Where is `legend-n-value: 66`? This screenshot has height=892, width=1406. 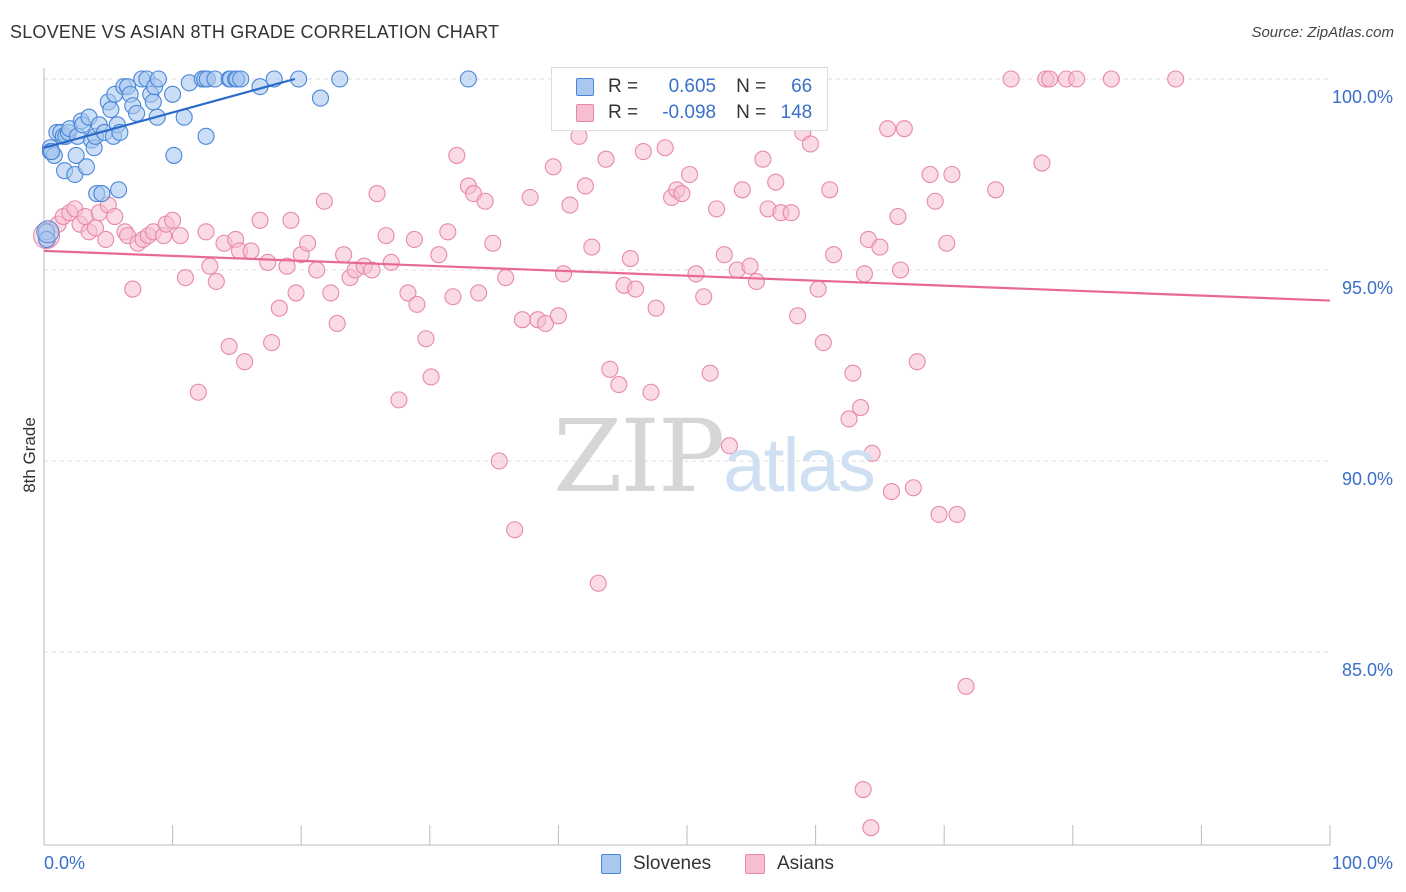 legend-n-value: 66 is located at coordinates (802, 86).